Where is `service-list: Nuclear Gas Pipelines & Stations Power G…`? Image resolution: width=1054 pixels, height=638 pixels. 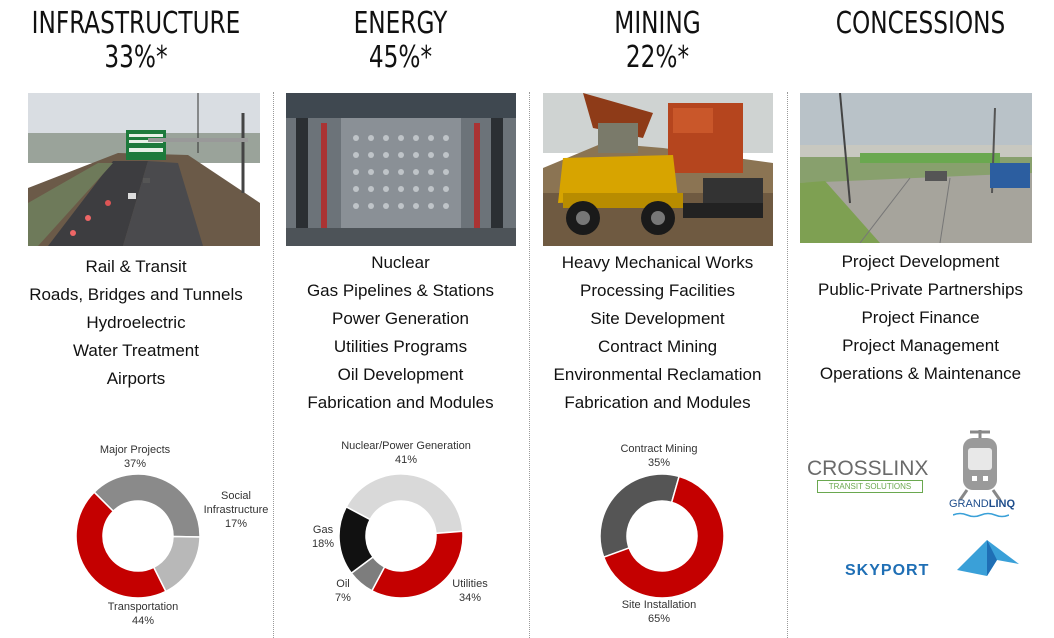 service-list: Nuclear Gas Pipelines & Stations Power G… is located at coordinates (400, 333).